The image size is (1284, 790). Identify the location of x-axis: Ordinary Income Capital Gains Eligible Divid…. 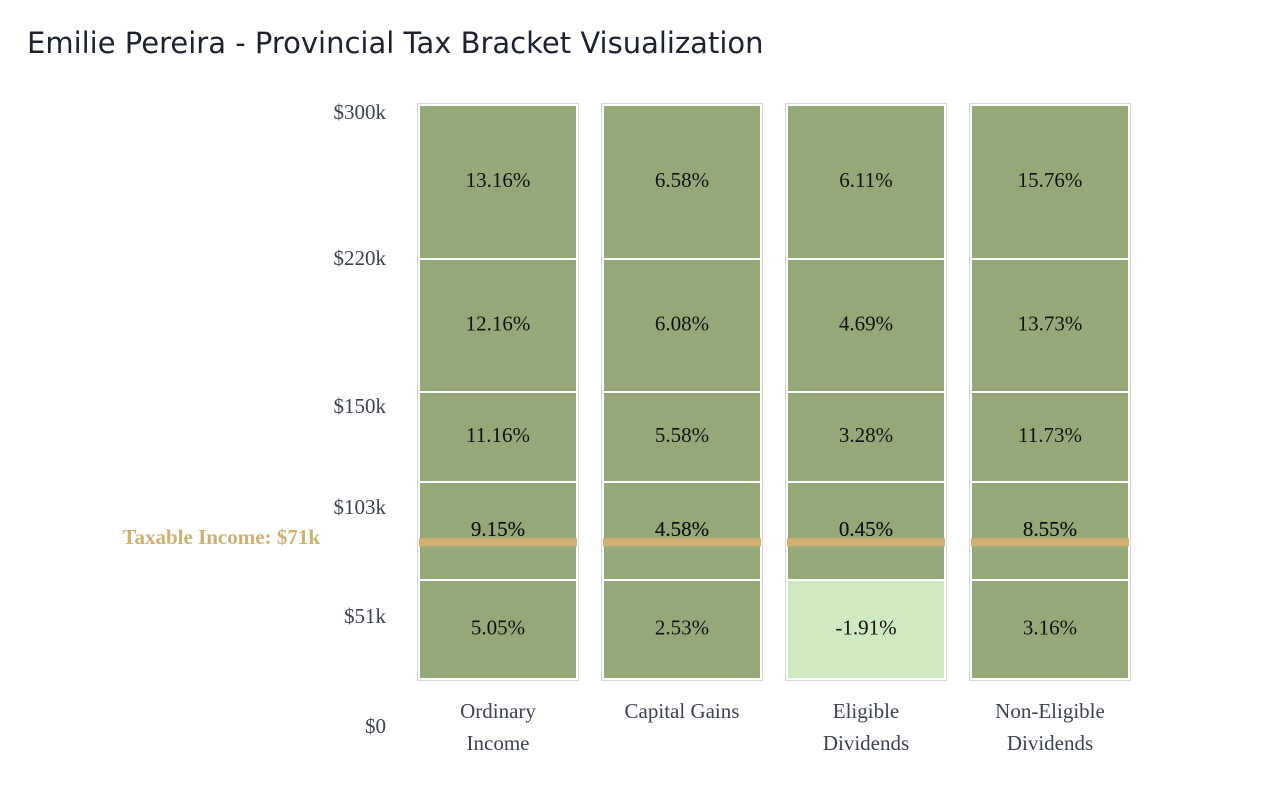
(782, 727).